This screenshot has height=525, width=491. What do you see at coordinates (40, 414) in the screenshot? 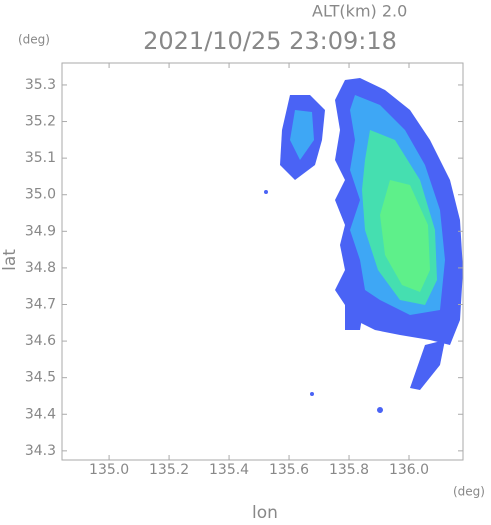
I see `y-tick-label: 34.4` at bounding box center [40, 414].